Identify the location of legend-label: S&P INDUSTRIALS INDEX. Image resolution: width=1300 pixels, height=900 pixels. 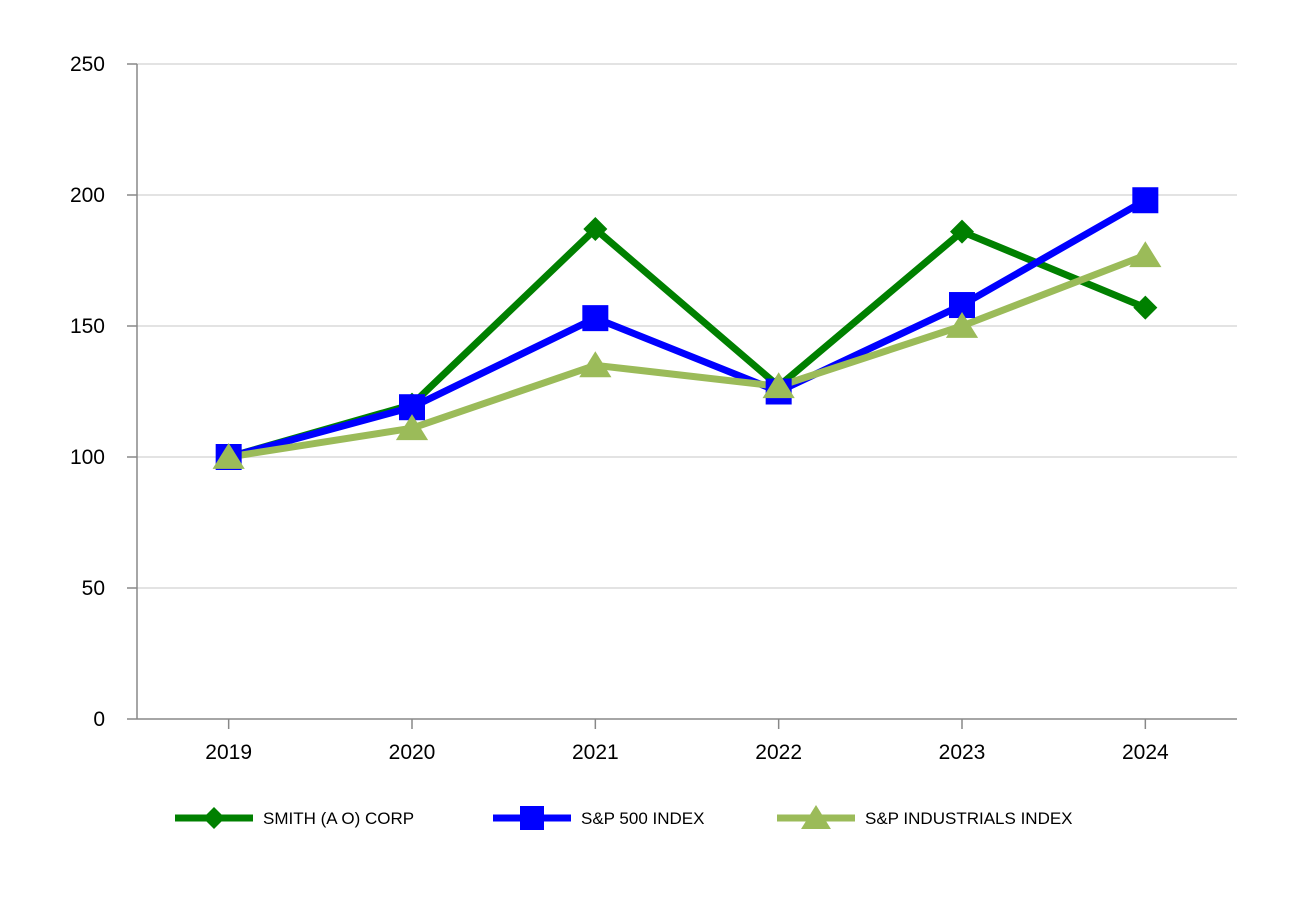
(969, 818).